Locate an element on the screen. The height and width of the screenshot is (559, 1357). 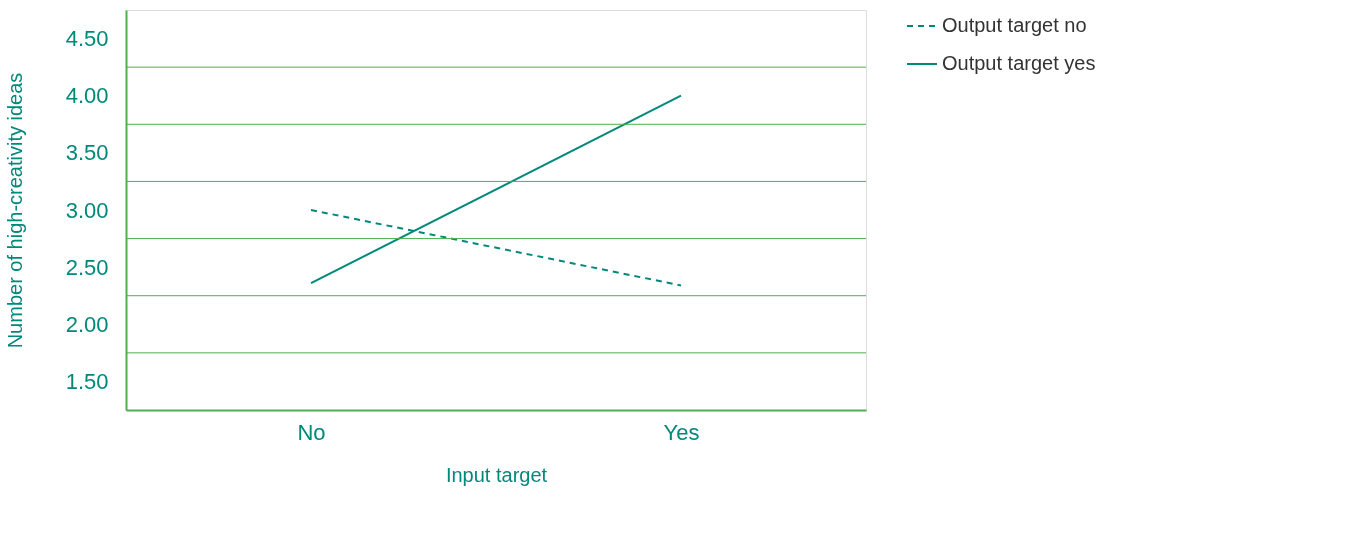
legend-label: Output target no is located at coordinates (1014, 25).